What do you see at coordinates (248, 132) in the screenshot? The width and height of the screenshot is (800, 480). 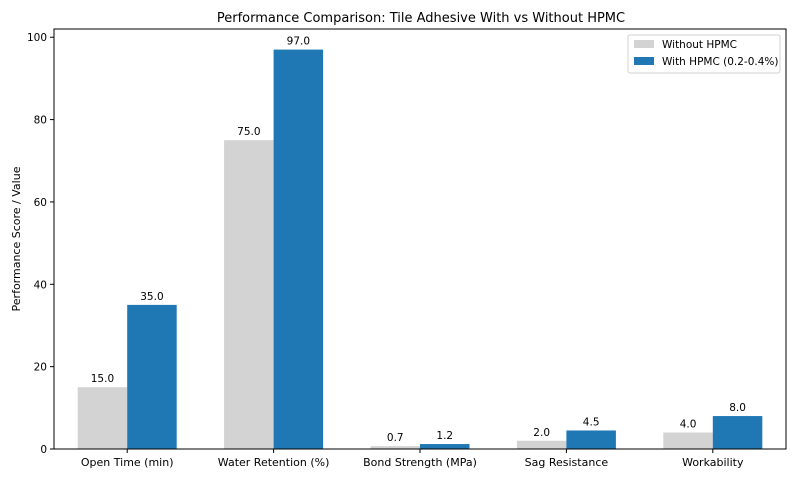 I see `bar-value-label: 75.0` at bounding box center [248, 132].